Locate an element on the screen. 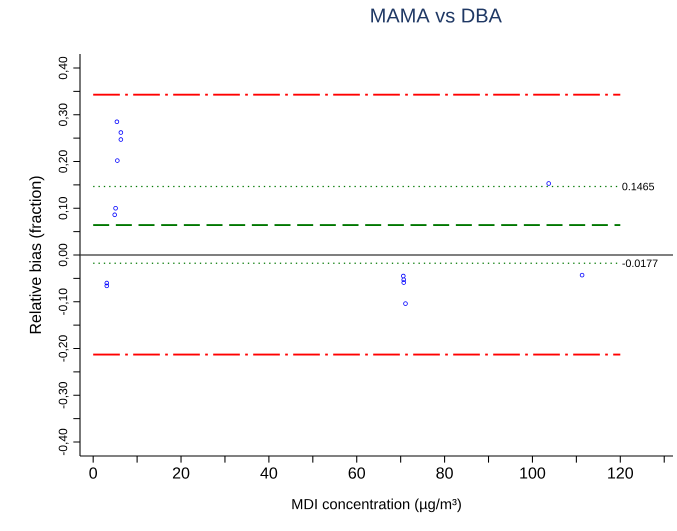 This screenshot has height=531, width=677. y-tick-label: -0,40 is located at coordinates (63, 442).